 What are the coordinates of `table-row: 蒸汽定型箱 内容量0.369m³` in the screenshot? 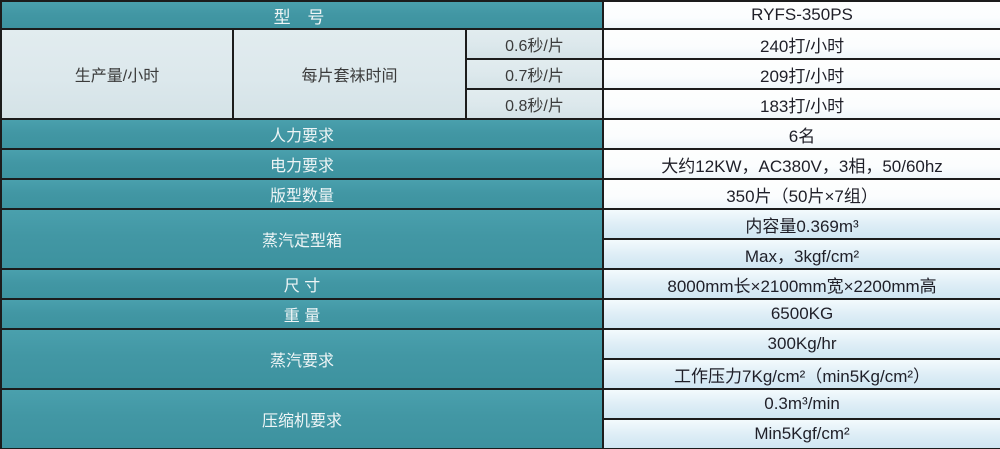 It's located at (500, 239).